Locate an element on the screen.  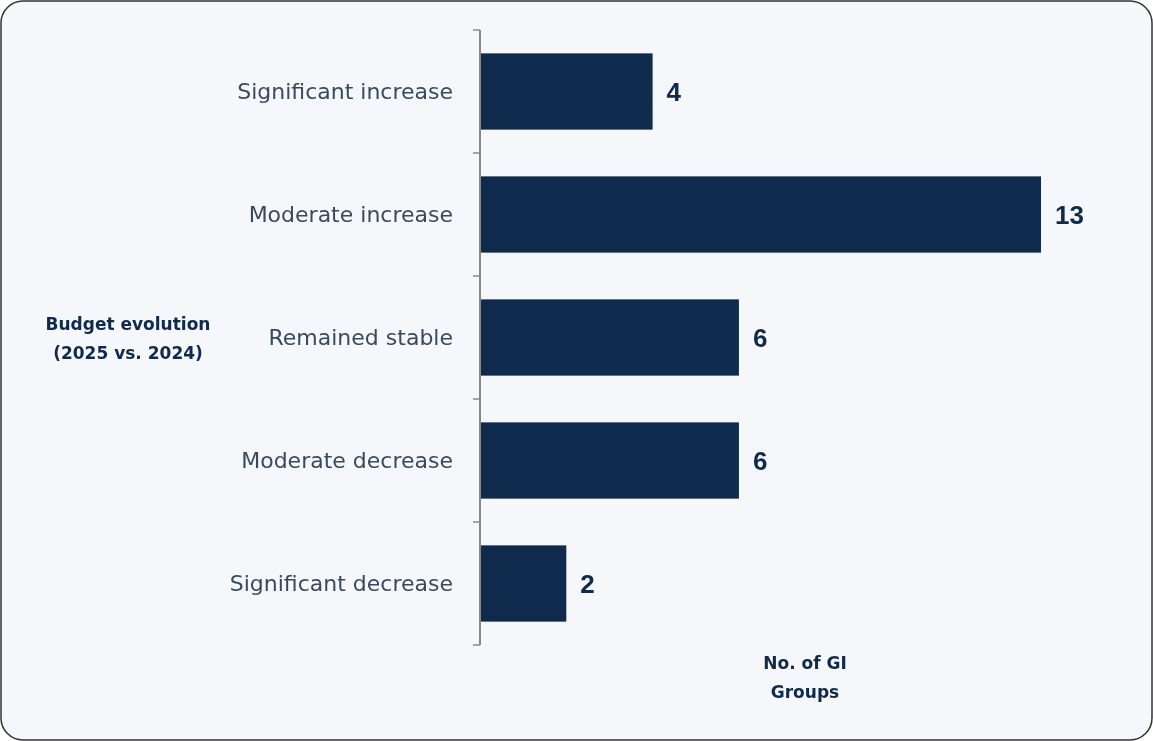
y-tick-label: Significant decrease is located at coordinates (341, 584).